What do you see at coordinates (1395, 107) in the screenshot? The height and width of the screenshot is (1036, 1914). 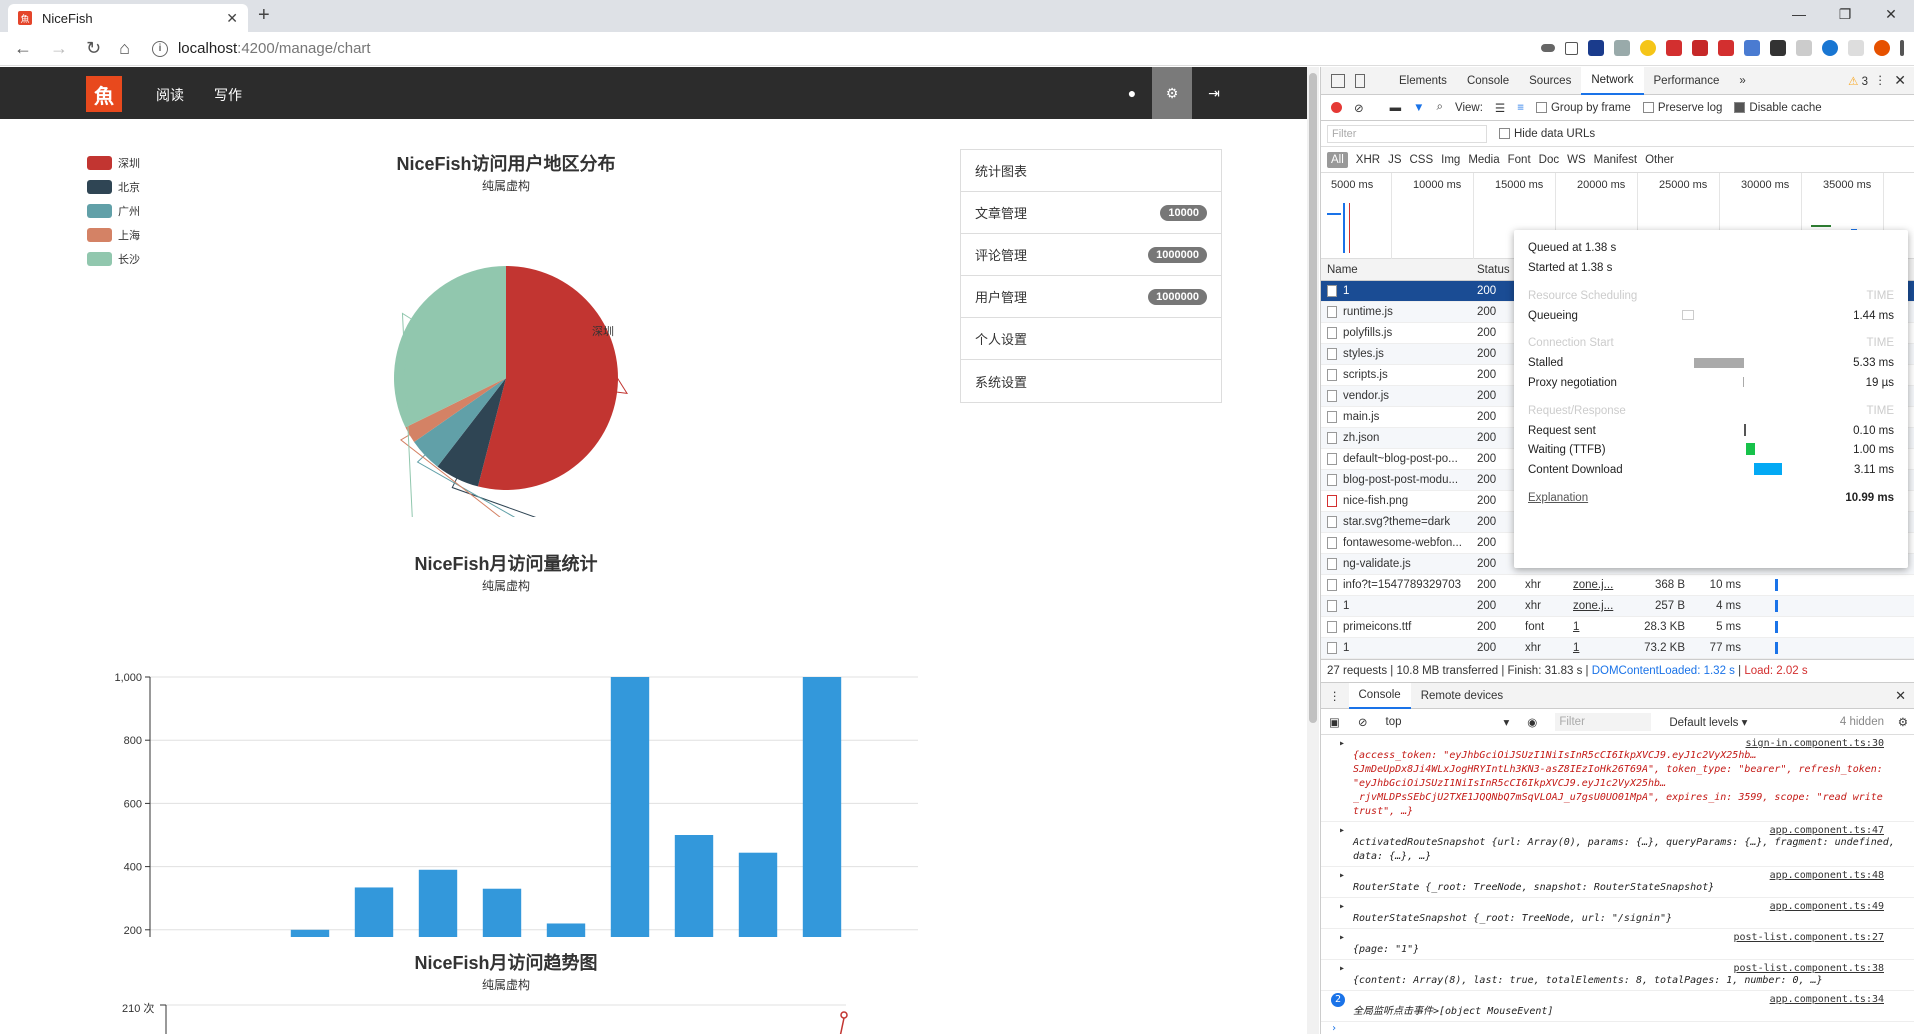 I see `camera-icon: ▬` at bounding box center [1395, 107].